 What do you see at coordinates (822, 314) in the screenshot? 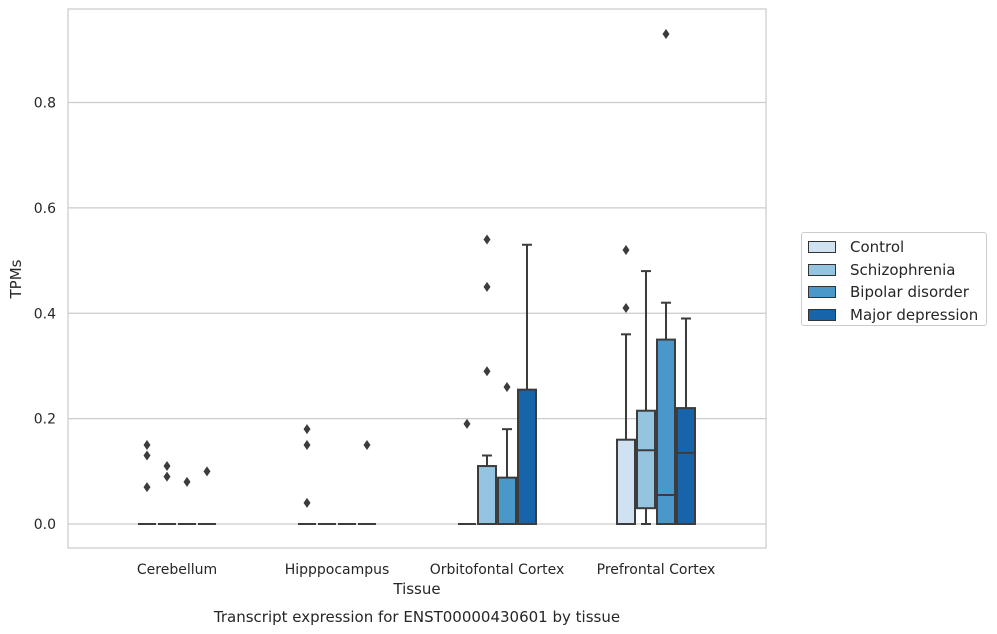
I see `legend-swatch-major-depression` at bounding box center [822, 314].